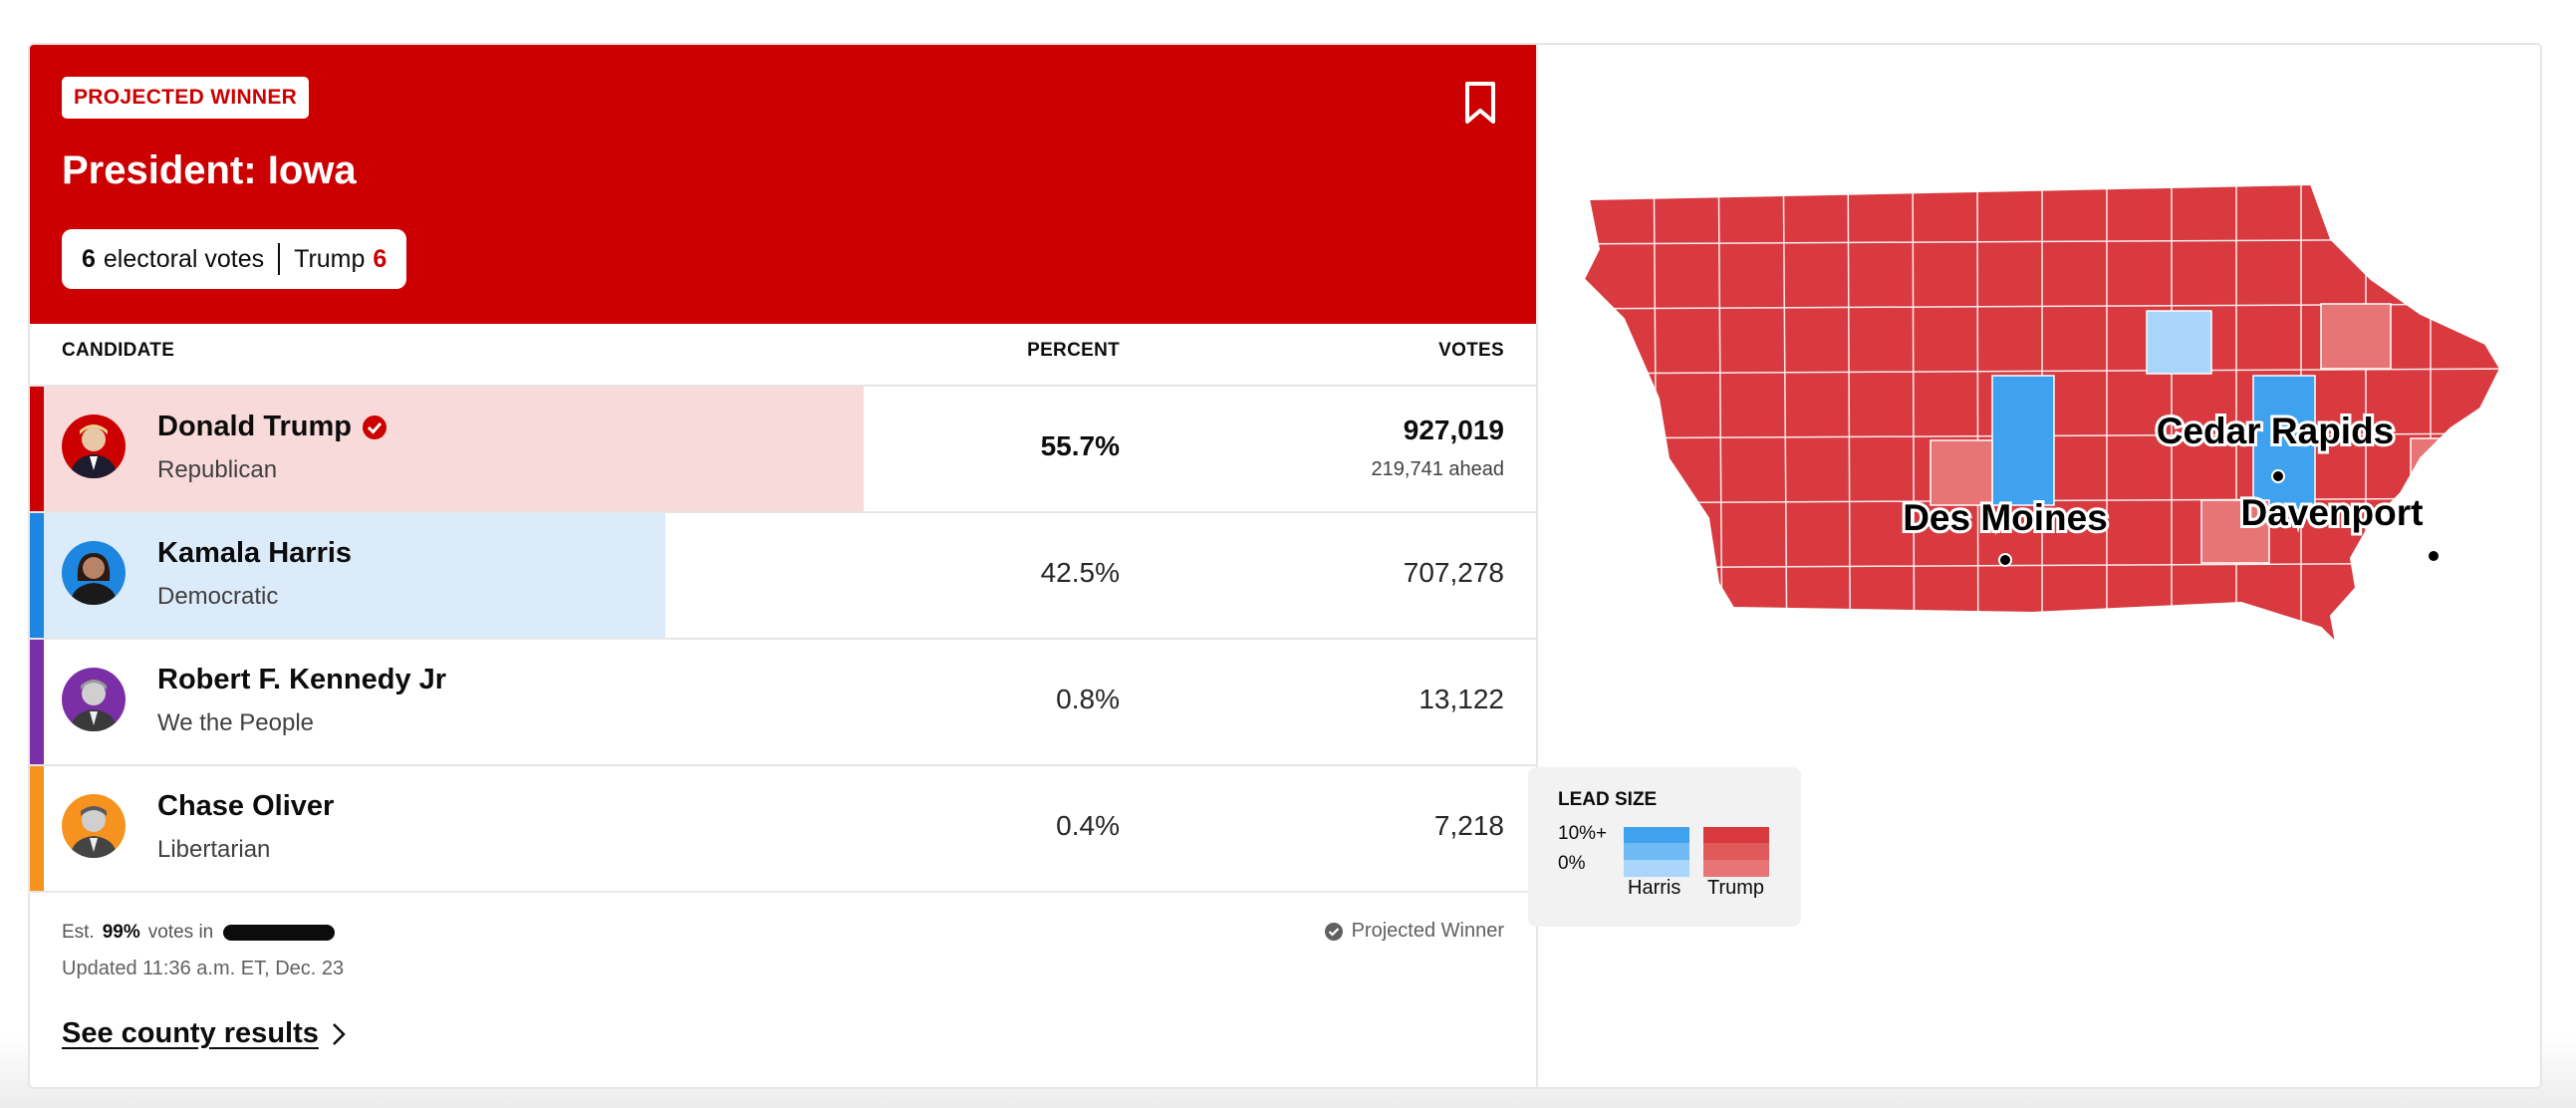 This screenshot has height=1108, width=2576. Describe the element at coordinates (78, 932) in the screenshot. I see `est-prefix: Est.` at that location.